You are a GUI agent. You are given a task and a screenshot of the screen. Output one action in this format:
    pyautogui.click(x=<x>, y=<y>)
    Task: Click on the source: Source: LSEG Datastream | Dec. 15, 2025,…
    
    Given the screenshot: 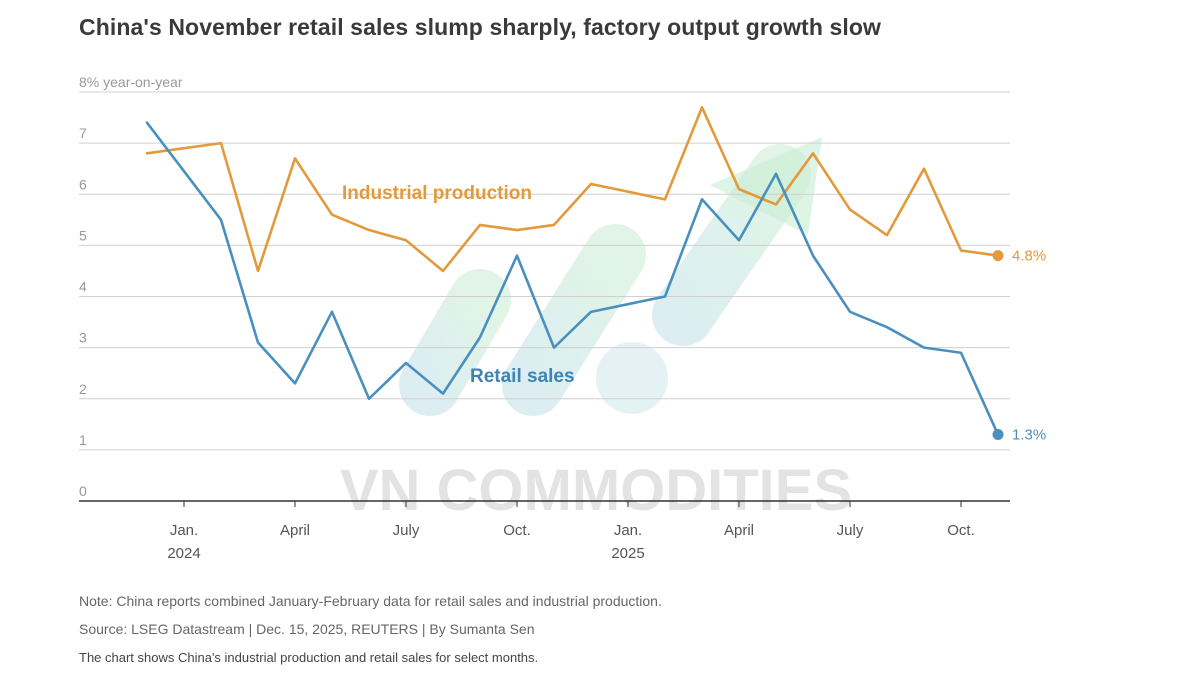 What is the action you would take?
    pyautogui.click(x=307, y=629)
    